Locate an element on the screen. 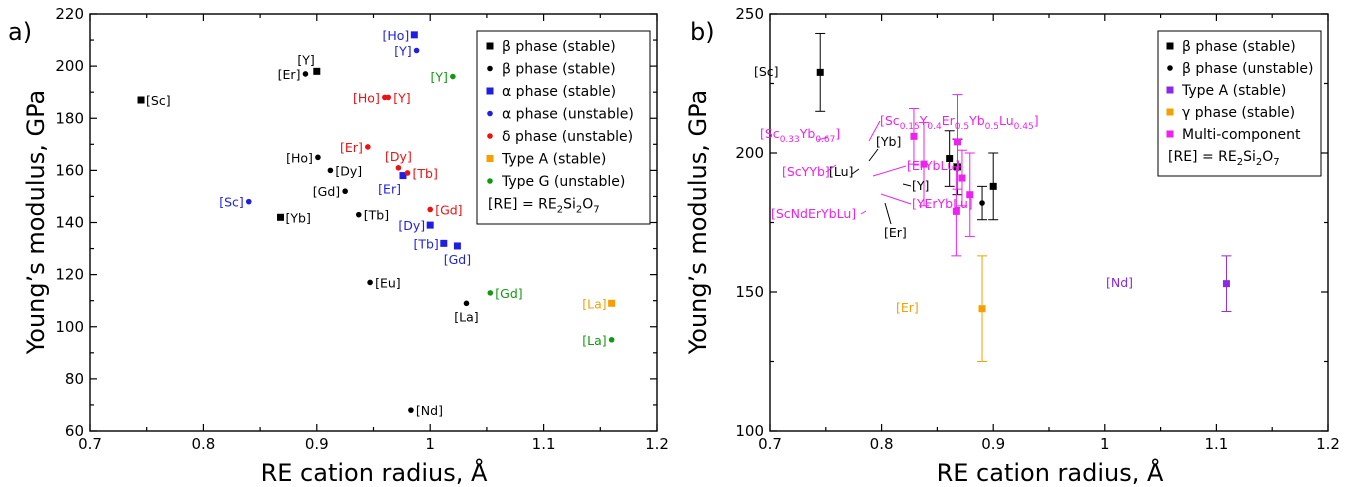 This screenshot has width=1353, height=487. legend-marker-blue is located at coordinates (490, 113).